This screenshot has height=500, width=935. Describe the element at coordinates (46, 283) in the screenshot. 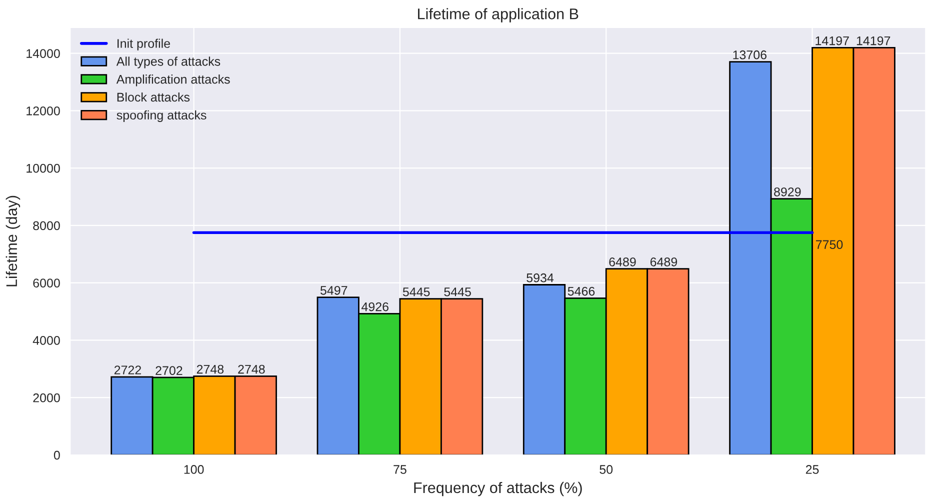

I see `y-tick-label: 6000` at that location.